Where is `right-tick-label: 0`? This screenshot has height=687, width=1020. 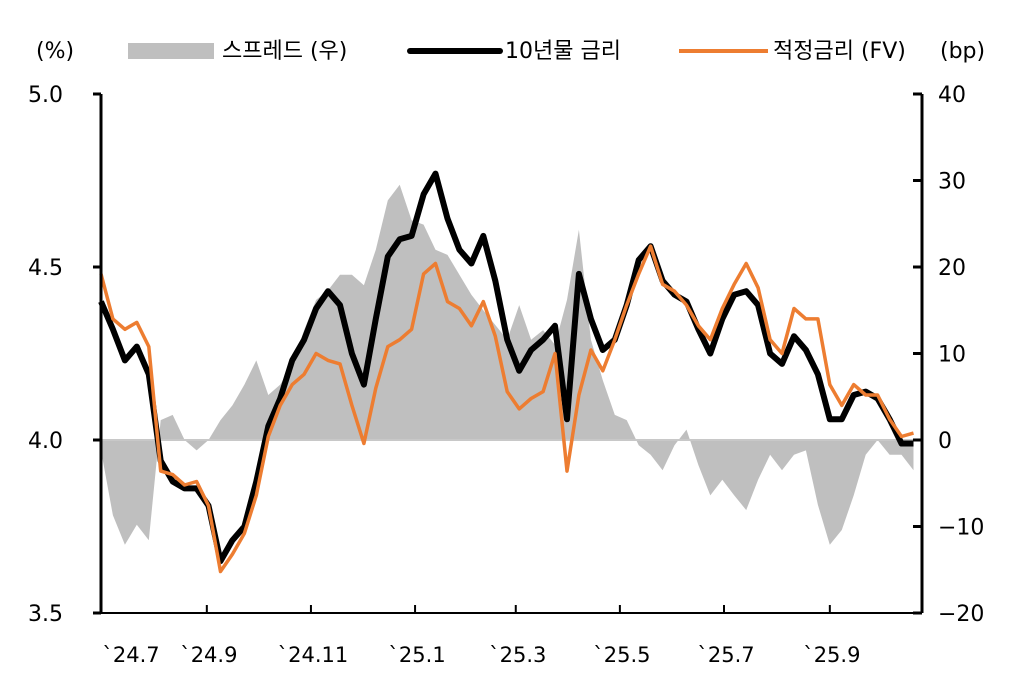
right-tick-label: 0 is located at coordinates (945, 441).